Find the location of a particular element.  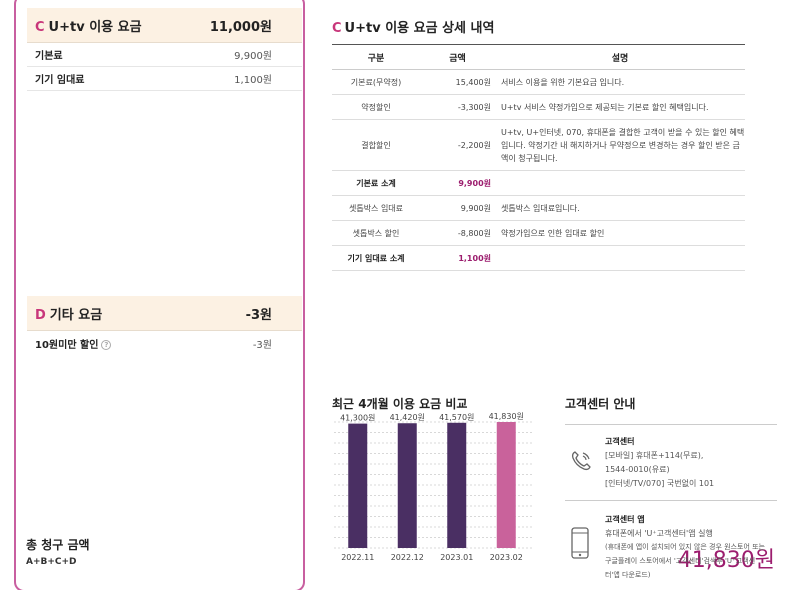

row-desc: 서비스 이용을 위한 기본요금 입니다. is located at coordinates (620, 82).